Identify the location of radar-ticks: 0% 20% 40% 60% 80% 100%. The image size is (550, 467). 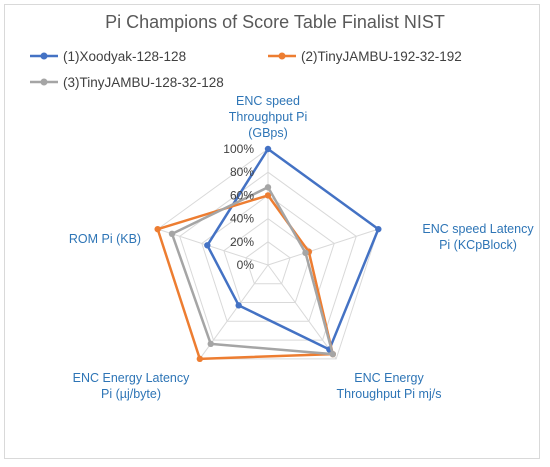
(238, 207).